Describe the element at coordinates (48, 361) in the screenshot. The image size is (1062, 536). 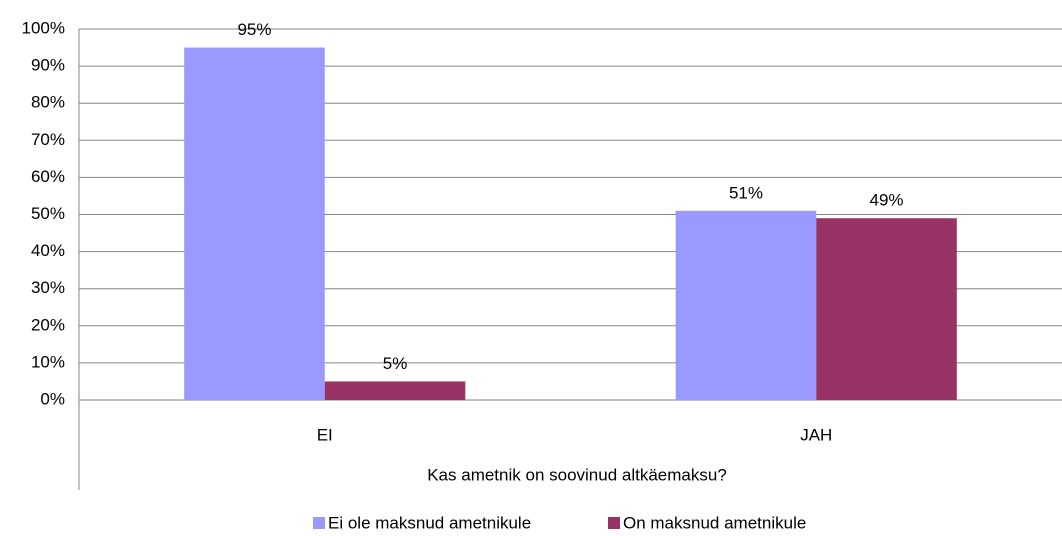
I see `y-tick-label: 10%` at that location.